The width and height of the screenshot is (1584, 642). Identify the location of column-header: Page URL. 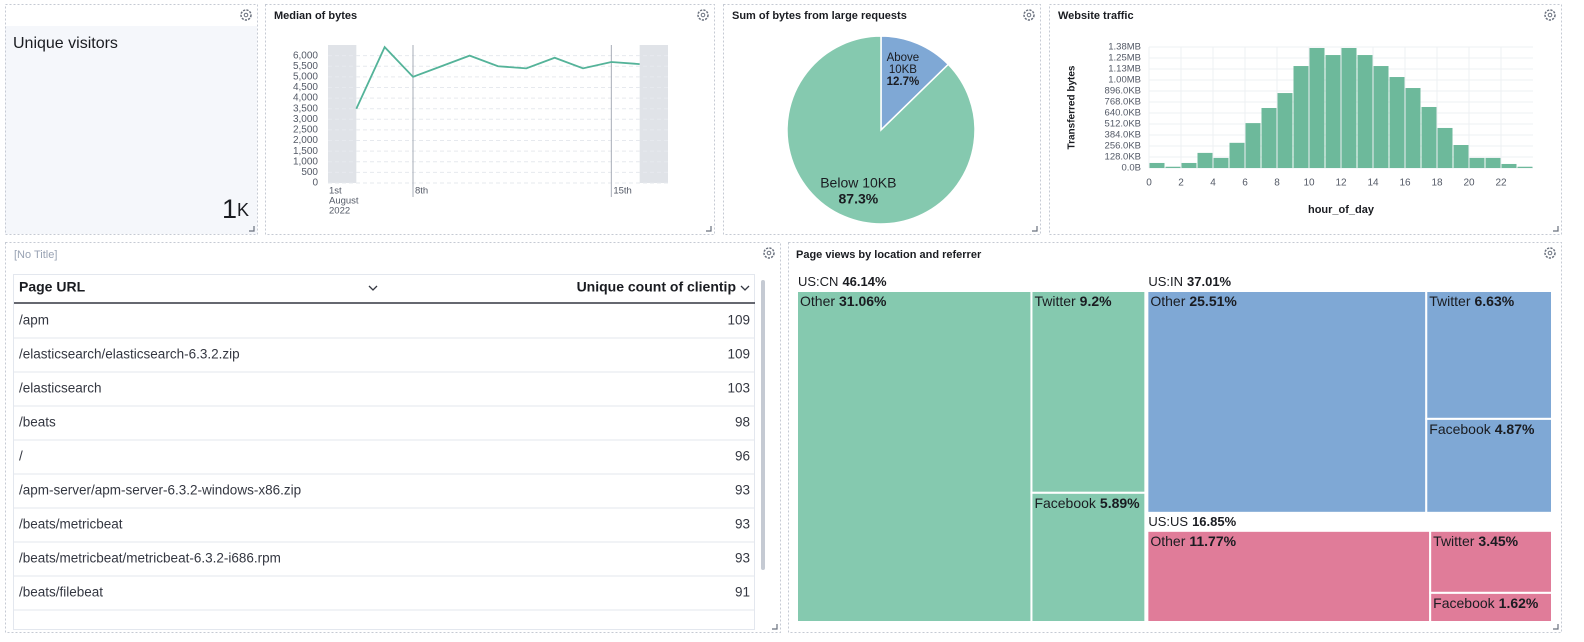
(52, 287).